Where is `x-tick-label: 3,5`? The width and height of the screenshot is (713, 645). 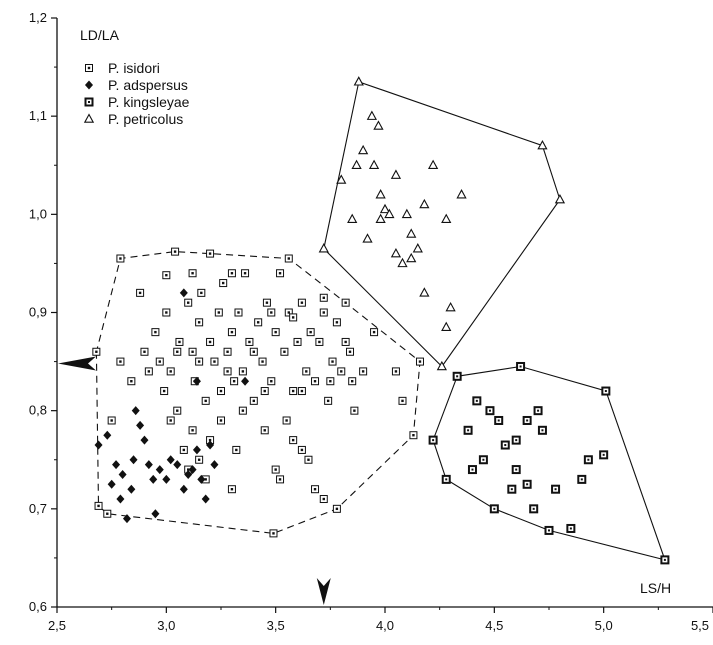 x-tick-label: 3,5 is located at coordinates (276, 625).